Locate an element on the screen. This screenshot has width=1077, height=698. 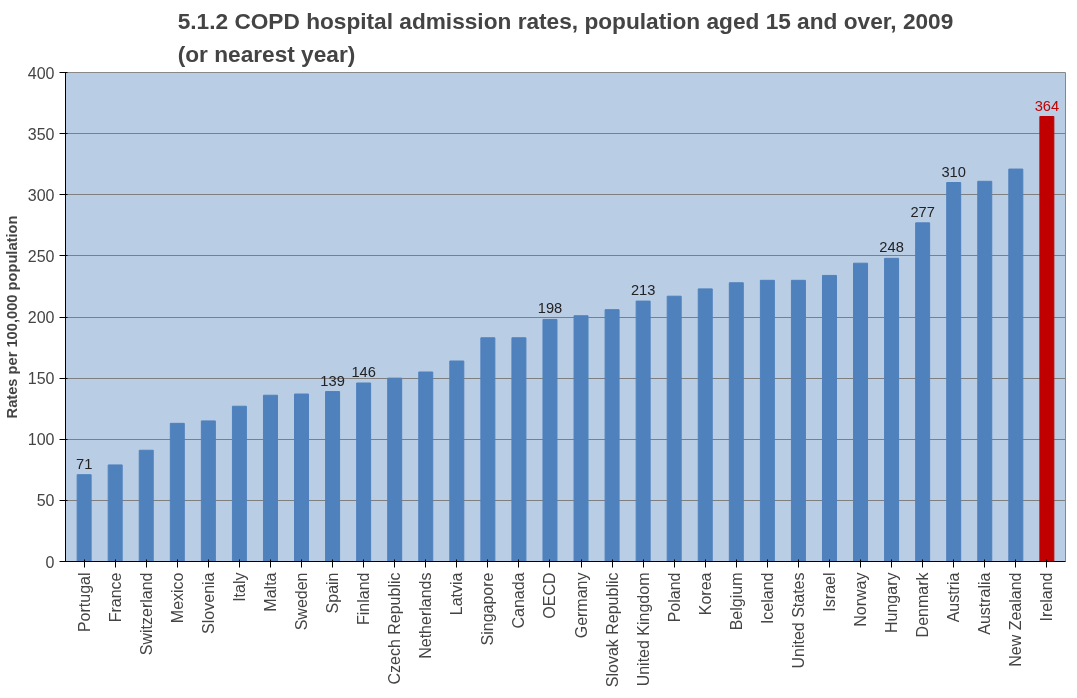
y-tick-label: 300 is located at coordinates (41, 195).